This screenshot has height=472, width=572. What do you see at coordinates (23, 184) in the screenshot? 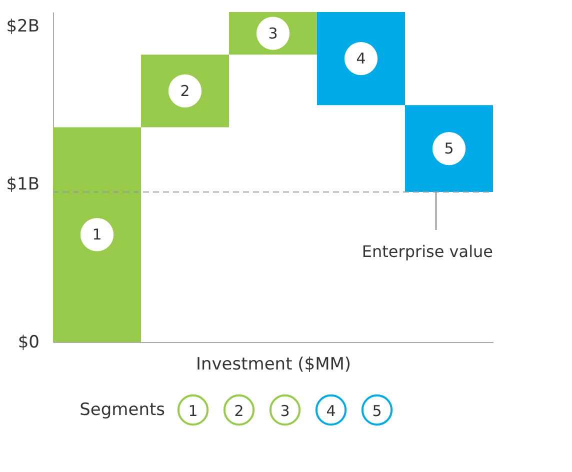
I see `y-tick-label: $1B` at bounding box center [23, 184].